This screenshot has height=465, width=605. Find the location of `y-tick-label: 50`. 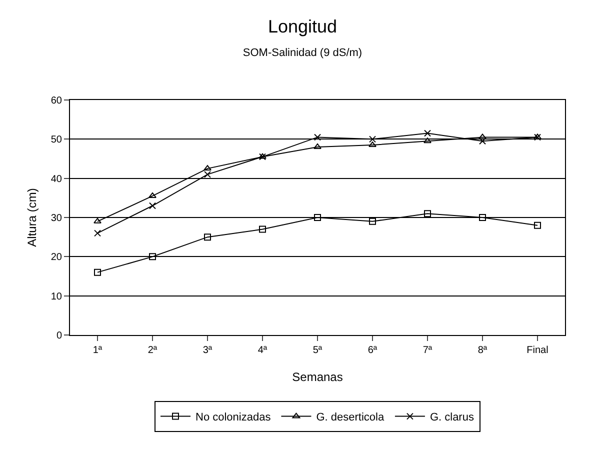

y-tick-label: 50 is located at coordinates (56, 140).